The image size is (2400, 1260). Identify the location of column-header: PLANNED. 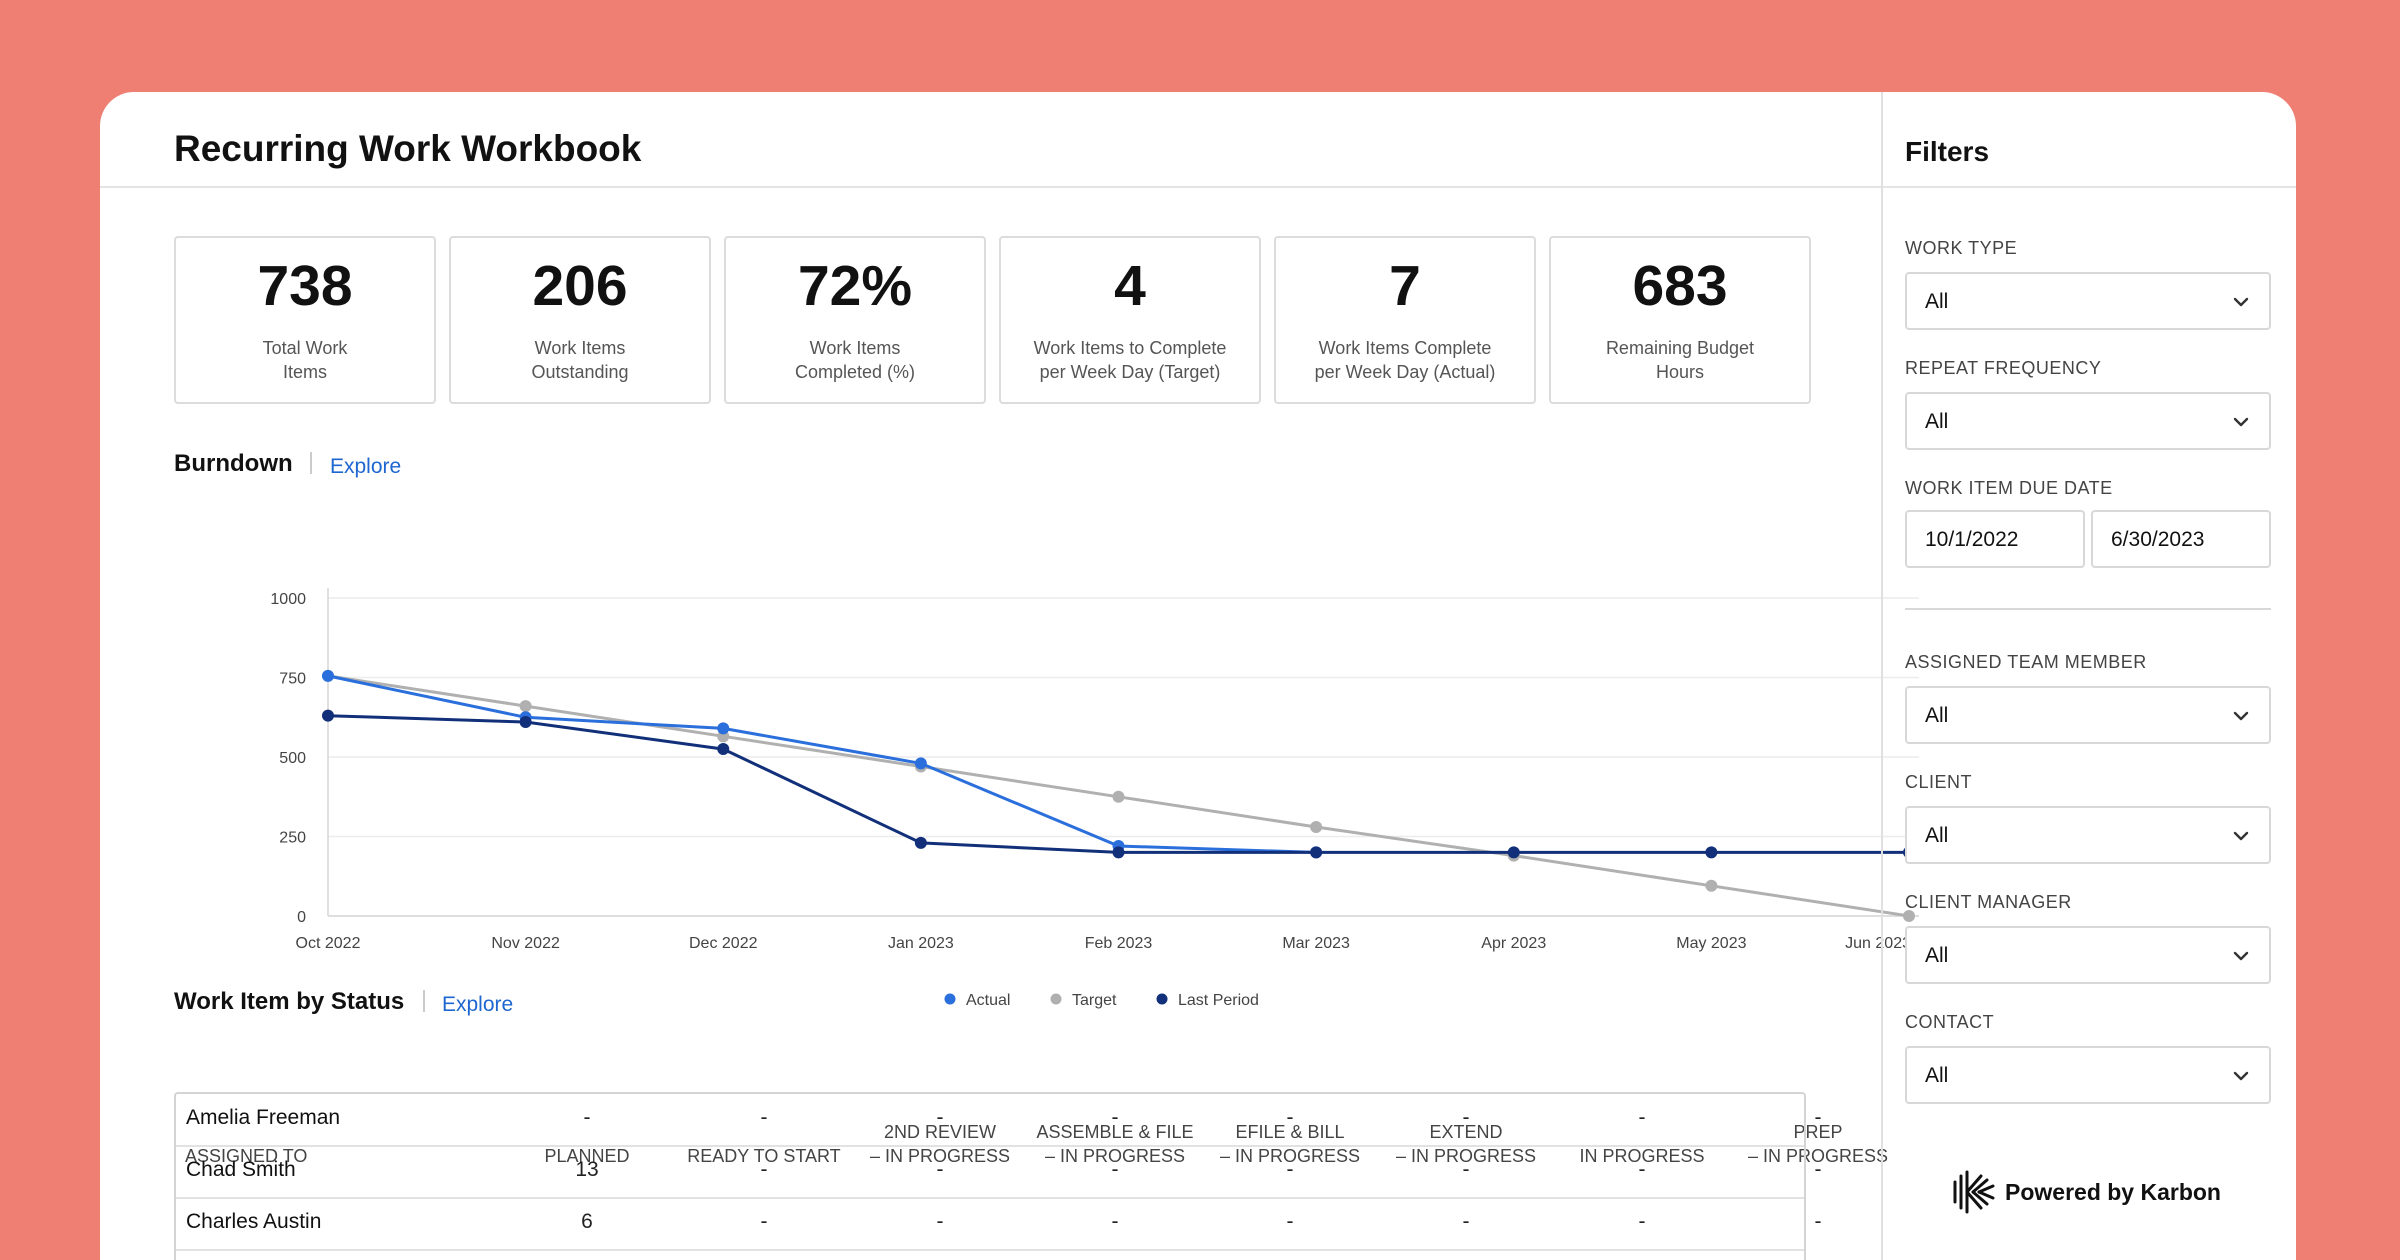
(587, 1156).